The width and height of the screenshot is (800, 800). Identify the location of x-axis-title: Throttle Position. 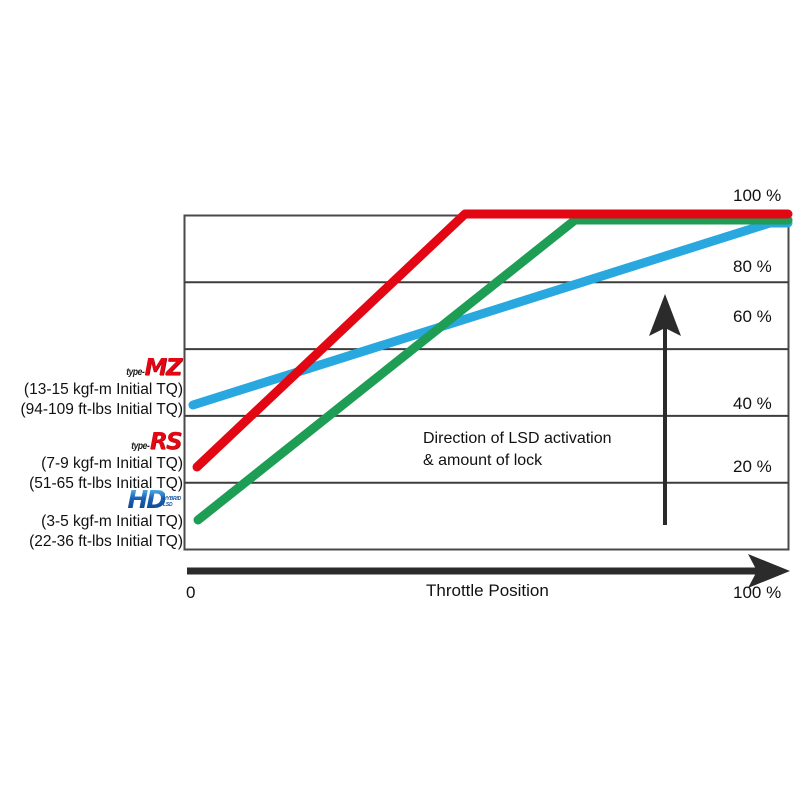
(487, 590).